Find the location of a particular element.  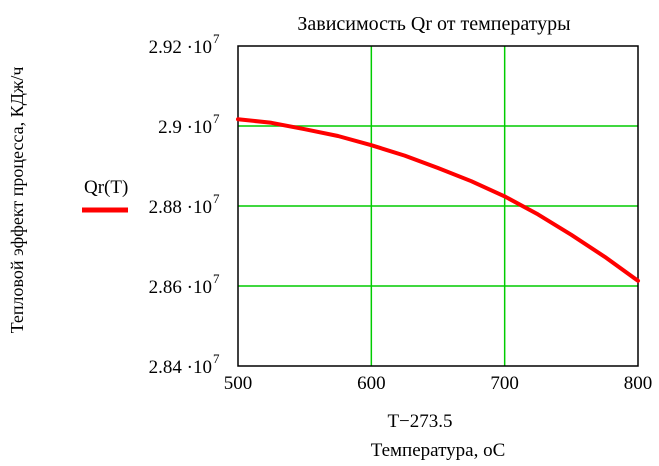

y-tick-label-4: 2.92 ·10 is located at coordinates (180, 47).